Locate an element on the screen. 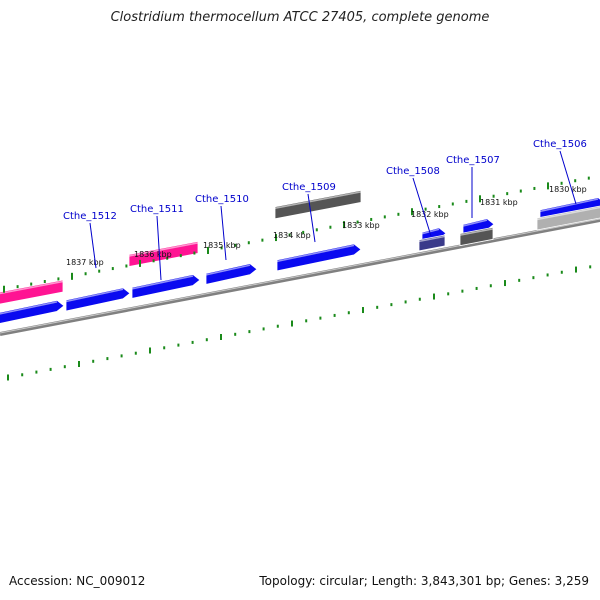  gray-feature-2-shine is located at coordinates (476, 232).